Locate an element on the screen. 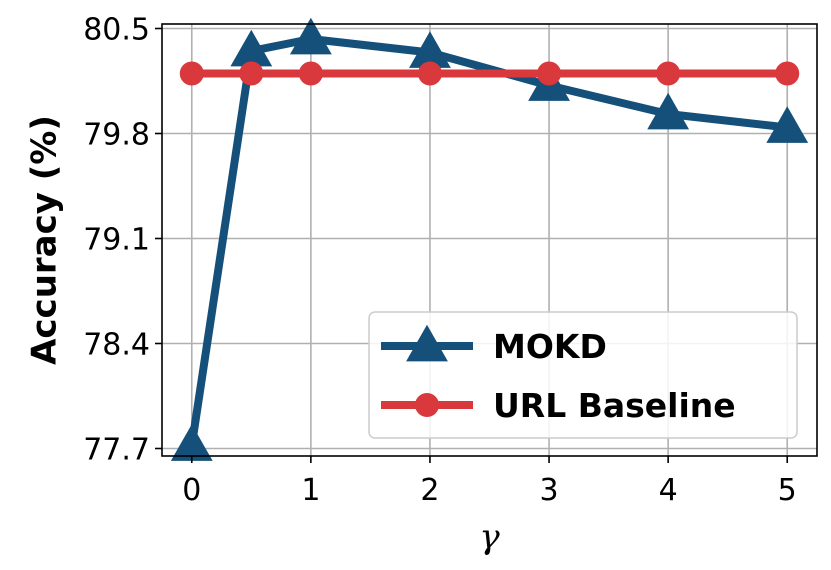 This screenshot has width=831, height=570. legend-label: URL Baseline is located at coordinates (614, 405).